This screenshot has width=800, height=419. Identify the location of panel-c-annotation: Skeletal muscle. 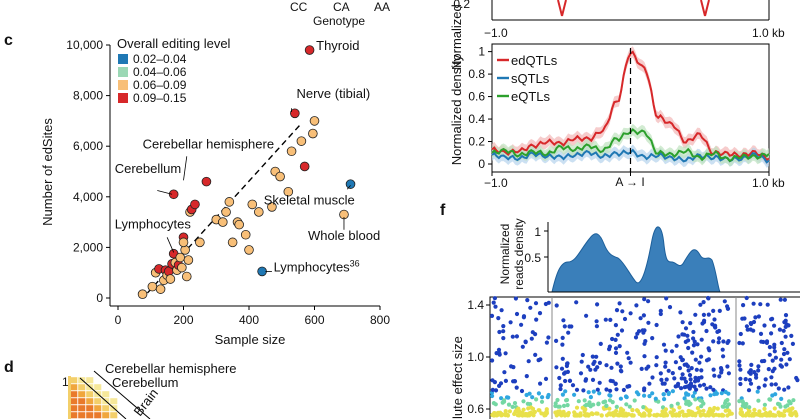
(309, 199).